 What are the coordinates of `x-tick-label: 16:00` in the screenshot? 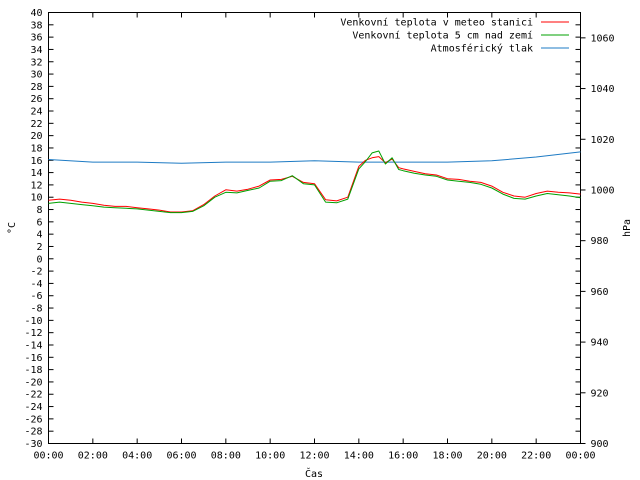 It's located at (403, 456).